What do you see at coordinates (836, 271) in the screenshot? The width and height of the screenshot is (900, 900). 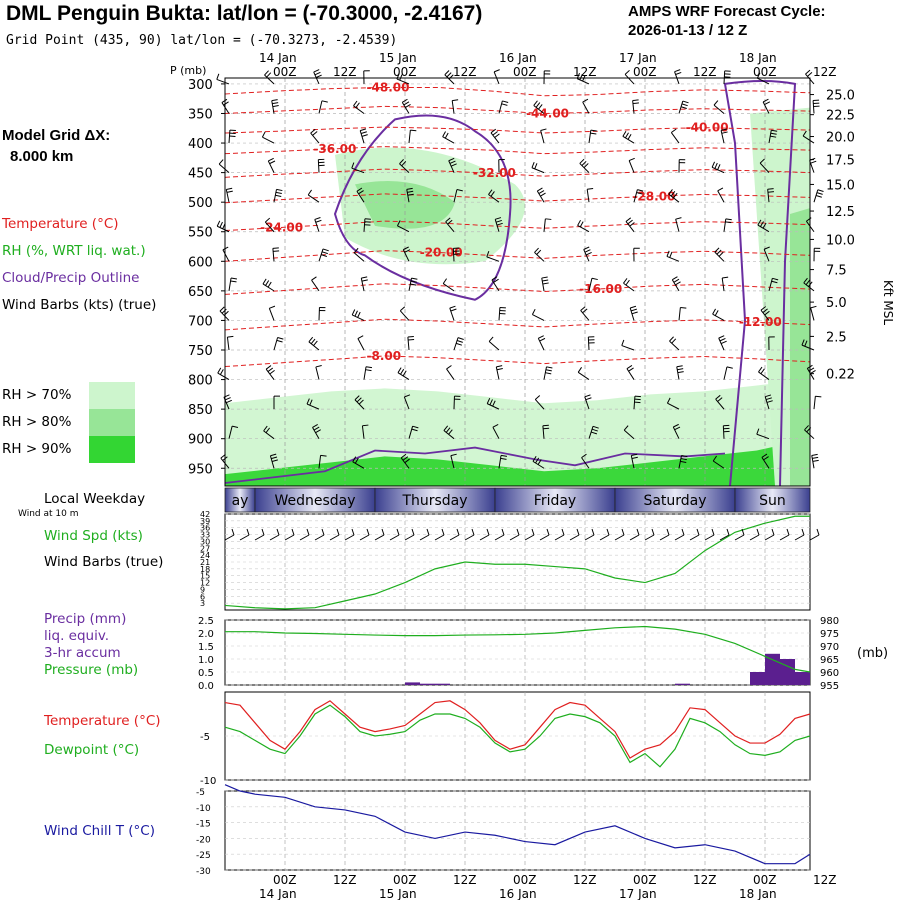 I see `height-tick-label: 7.5` at bounding box center [836, 271].